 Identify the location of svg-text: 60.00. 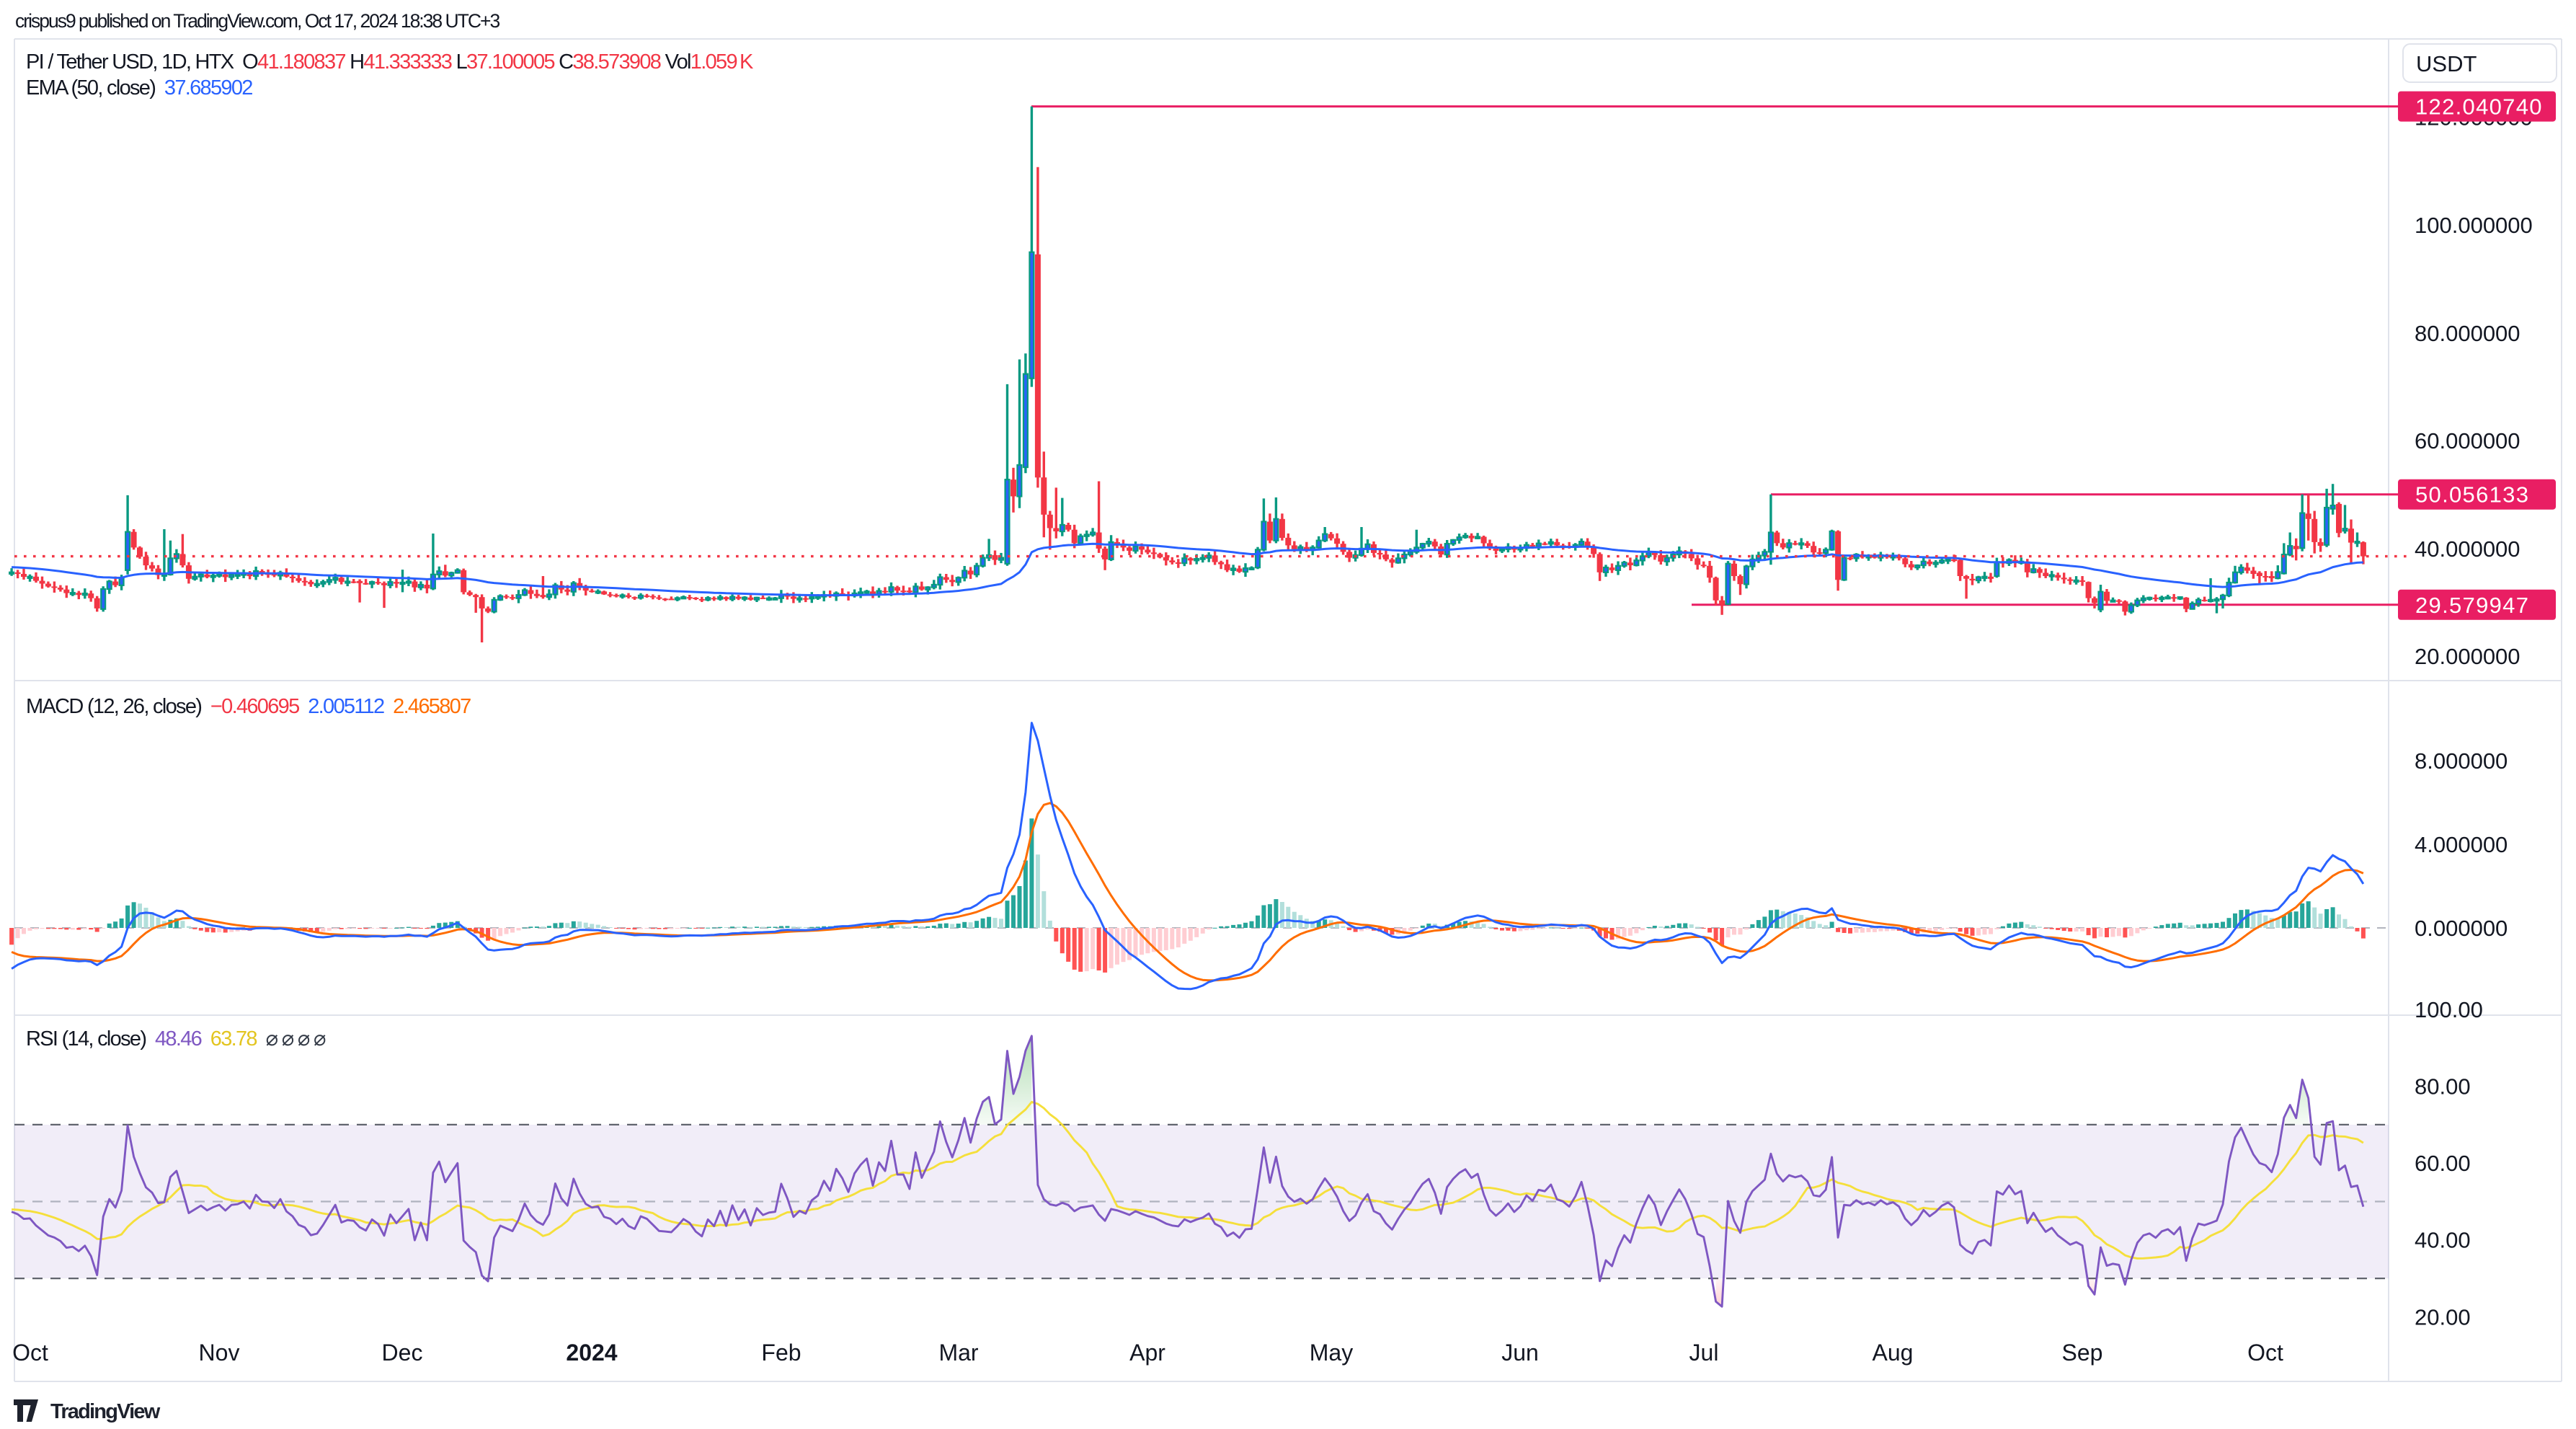
(2443, 1164).